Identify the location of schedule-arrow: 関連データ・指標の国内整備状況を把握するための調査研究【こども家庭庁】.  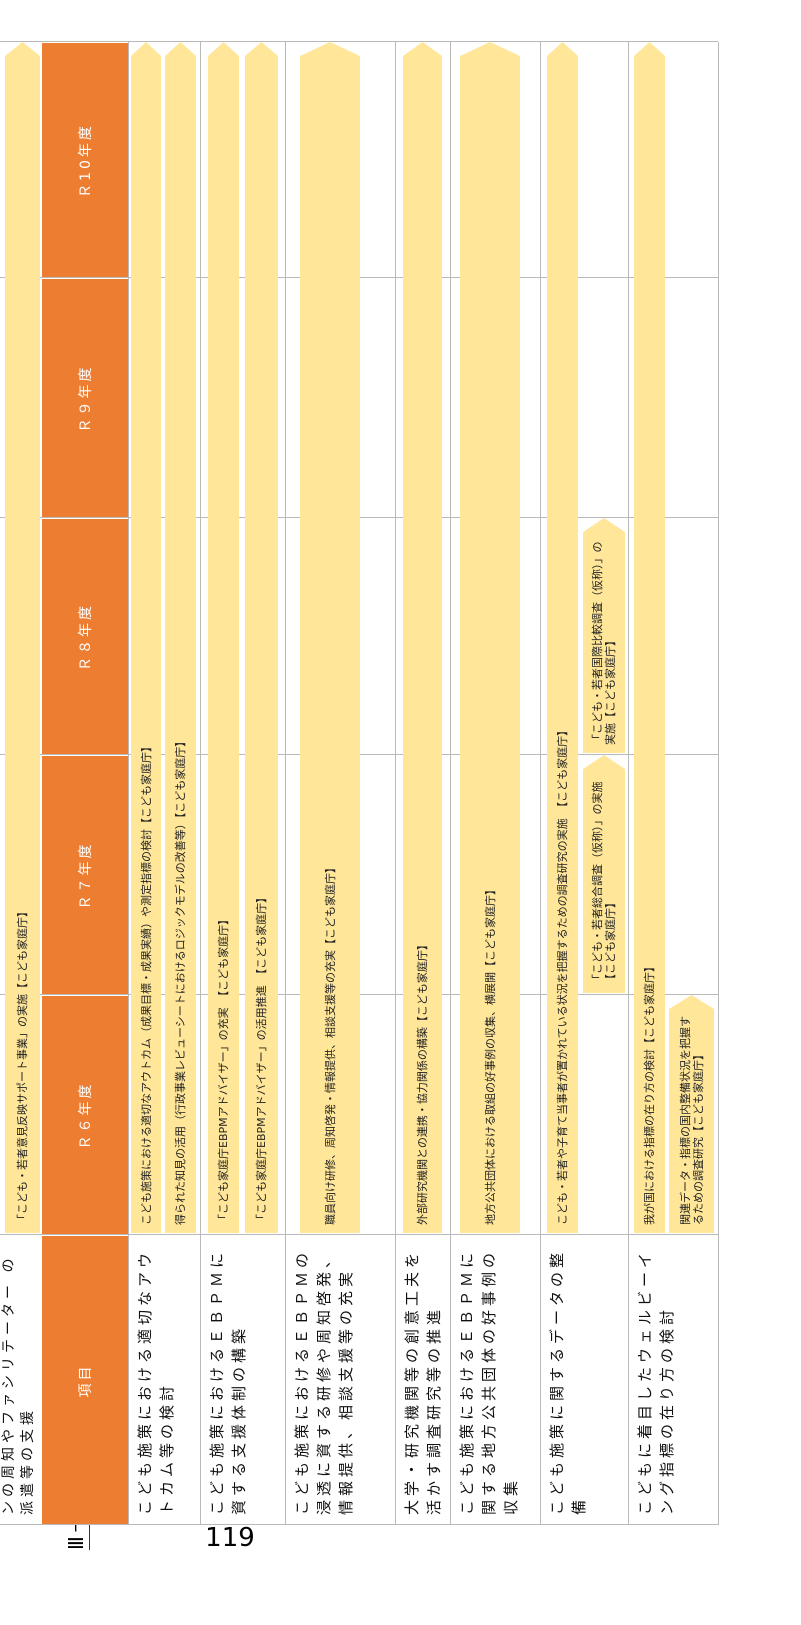
(691, 1114).